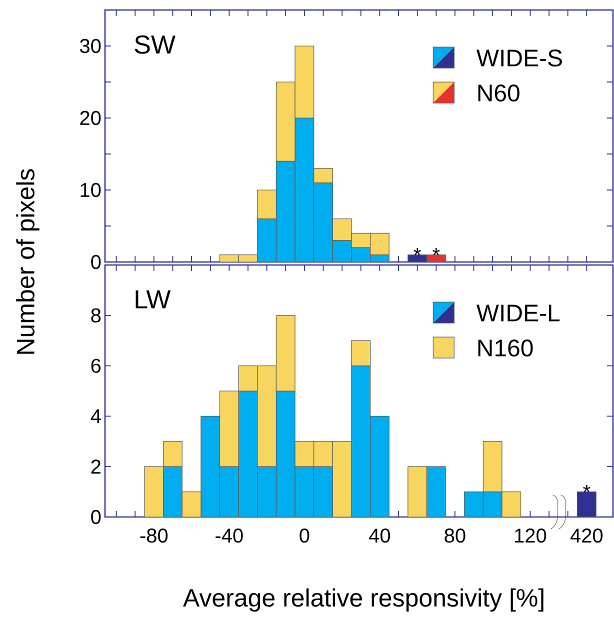  What do you see at coordinates (96, 365) in the screenshot?
I see `y-tick-label: 6` at bounding box center [96, 365].